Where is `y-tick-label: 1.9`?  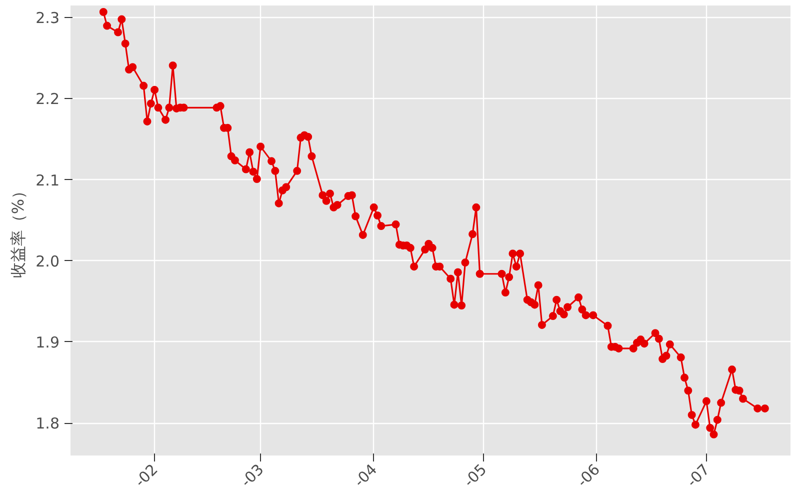
y-tick-label: 1.9 is located at coordinates (48, 342).